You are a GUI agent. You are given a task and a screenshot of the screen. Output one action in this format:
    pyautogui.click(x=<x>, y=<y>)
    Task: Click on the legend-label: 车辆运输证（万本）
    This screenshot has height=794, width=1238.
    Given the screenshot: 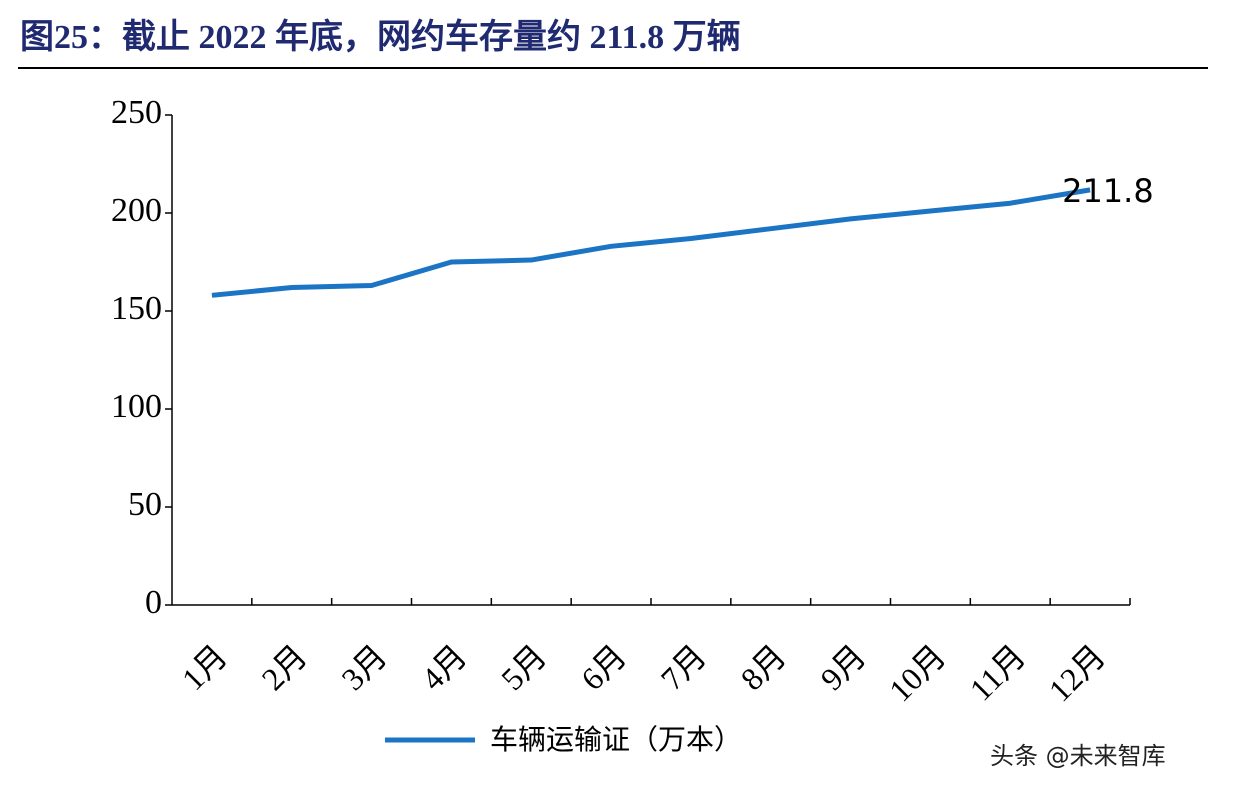 What is the action you would take?
    pyautogui.click(x=616, y=739)
    